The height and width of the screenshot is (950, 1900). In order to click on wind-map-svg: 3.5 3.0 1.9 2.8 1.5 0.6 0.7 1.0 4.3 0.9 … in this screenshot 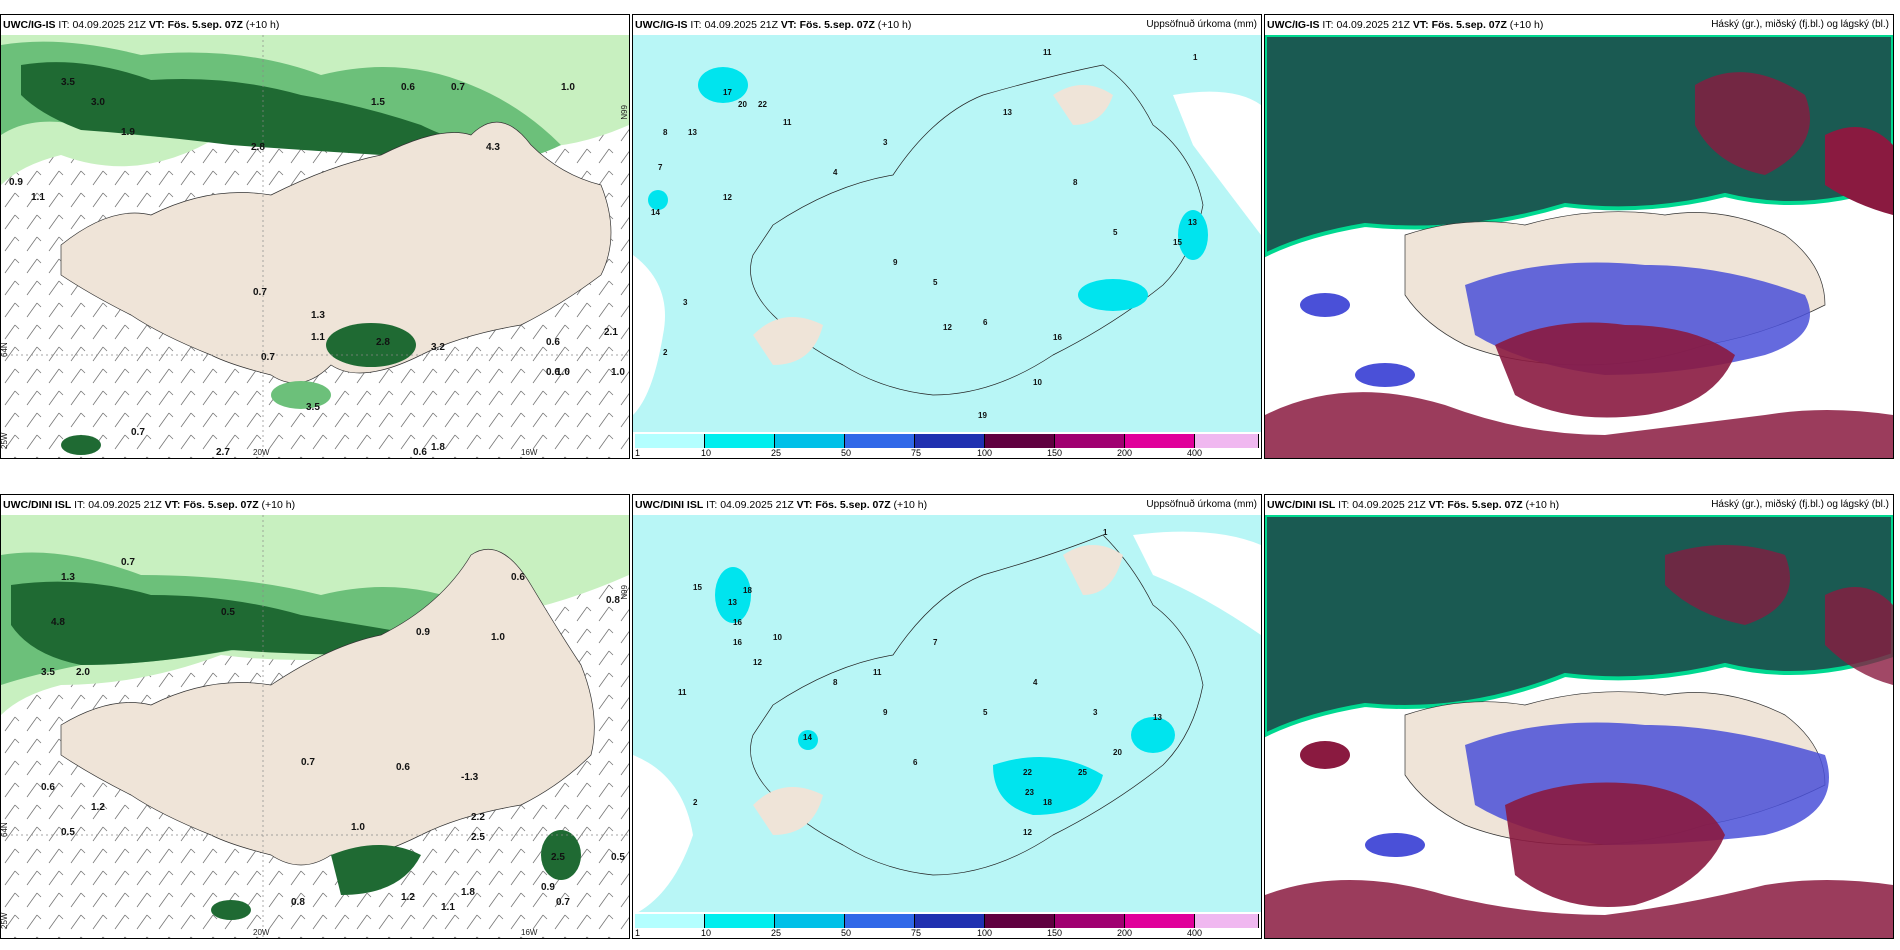, I will do `click(315, 246)`.